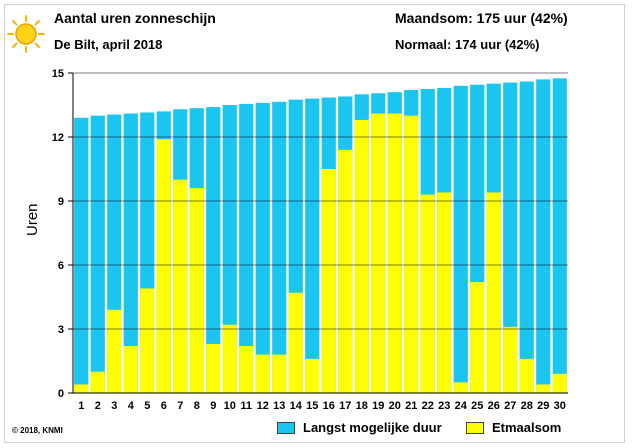  Describe the element at coordinates (467, 44) in the screenshot. I see `normaal-stat: Normaal: 174 uur (42%)` at that location.